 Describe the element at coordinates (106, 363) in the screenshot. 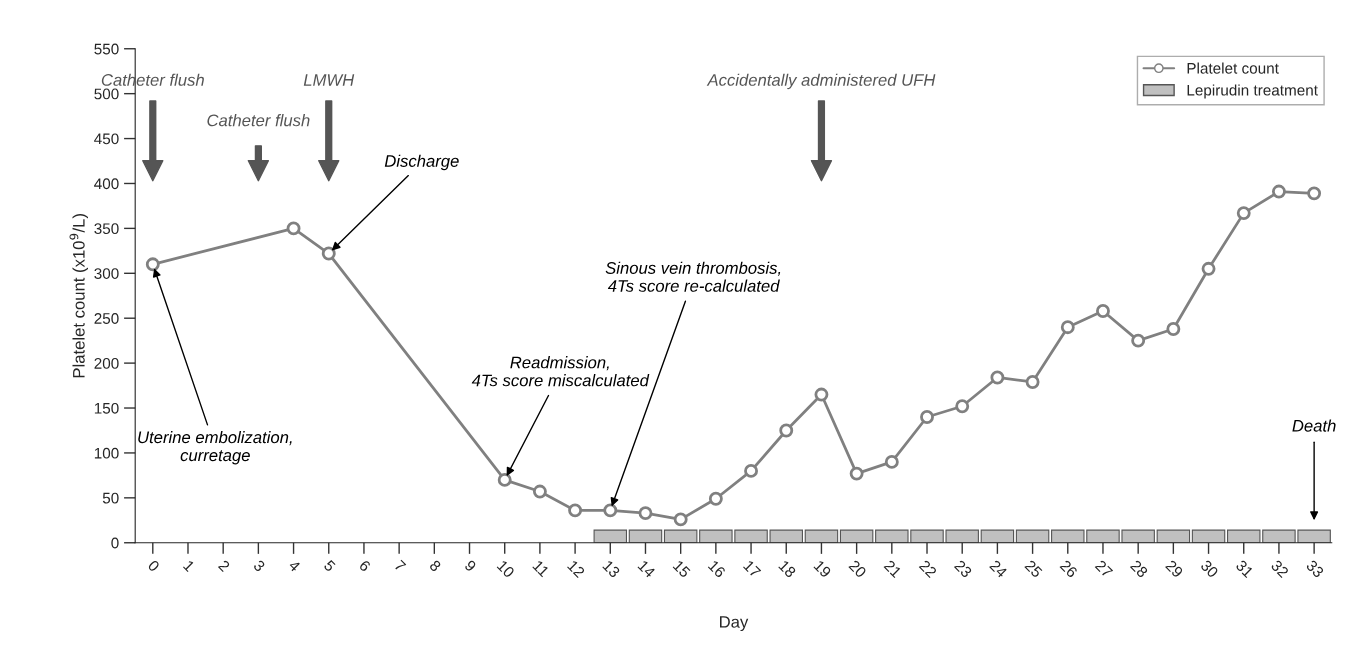

I see `y-tick-label: 200` at that location.